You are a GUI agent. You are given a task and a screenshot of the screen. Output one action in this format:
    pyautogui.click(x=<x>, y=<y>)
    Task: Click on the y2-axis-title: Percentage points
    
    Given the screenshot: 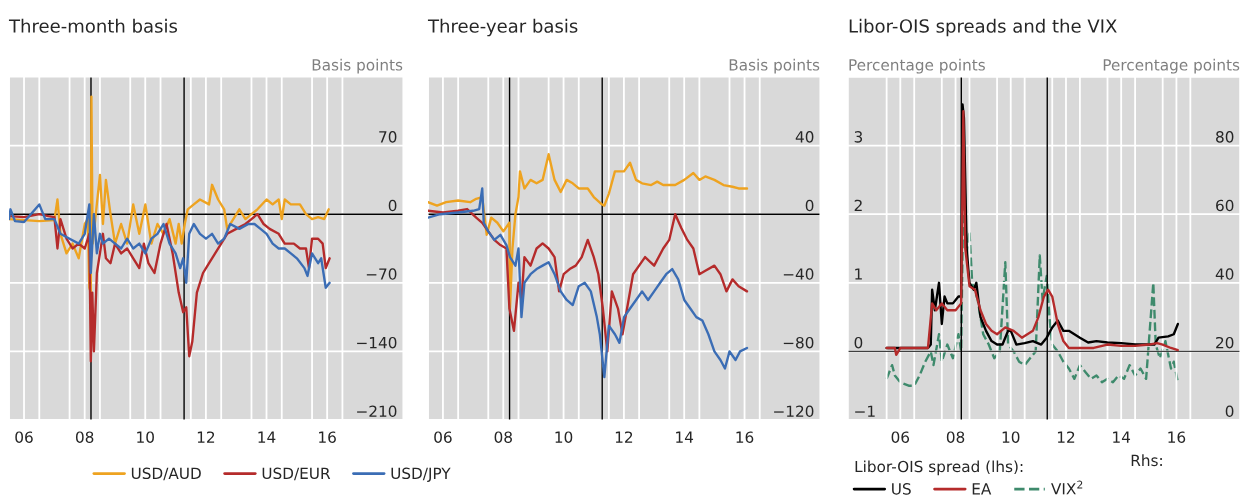 What is the action you would take?
    pyautogui.click(x=1171, y=66)
    